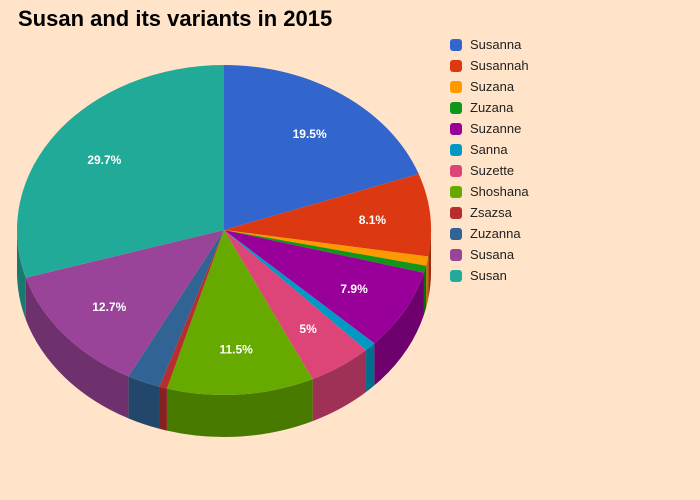  I want to click on legend-item-zuzana: Zuzana, so click(489, 107).